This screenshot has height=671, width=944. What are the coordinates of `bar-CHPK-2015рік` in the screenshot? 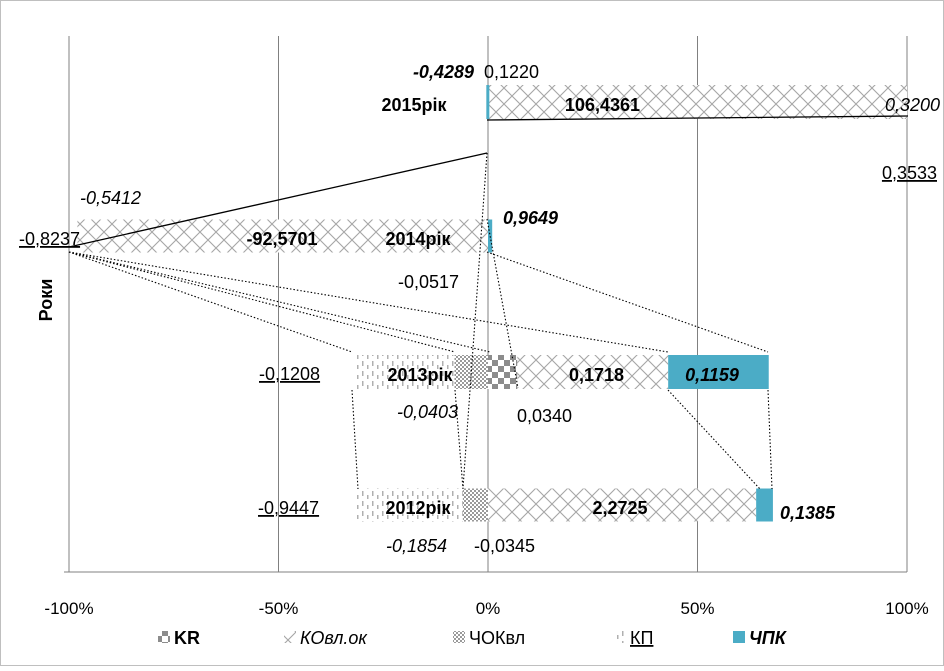 It's located at (488, 102).